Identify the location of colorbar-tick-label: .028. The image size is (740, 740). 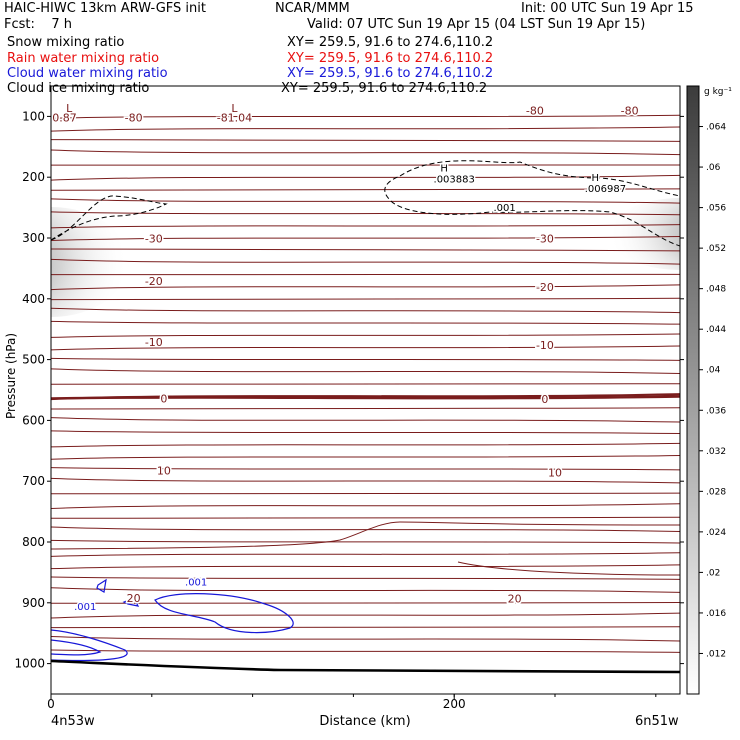
(716, 492).